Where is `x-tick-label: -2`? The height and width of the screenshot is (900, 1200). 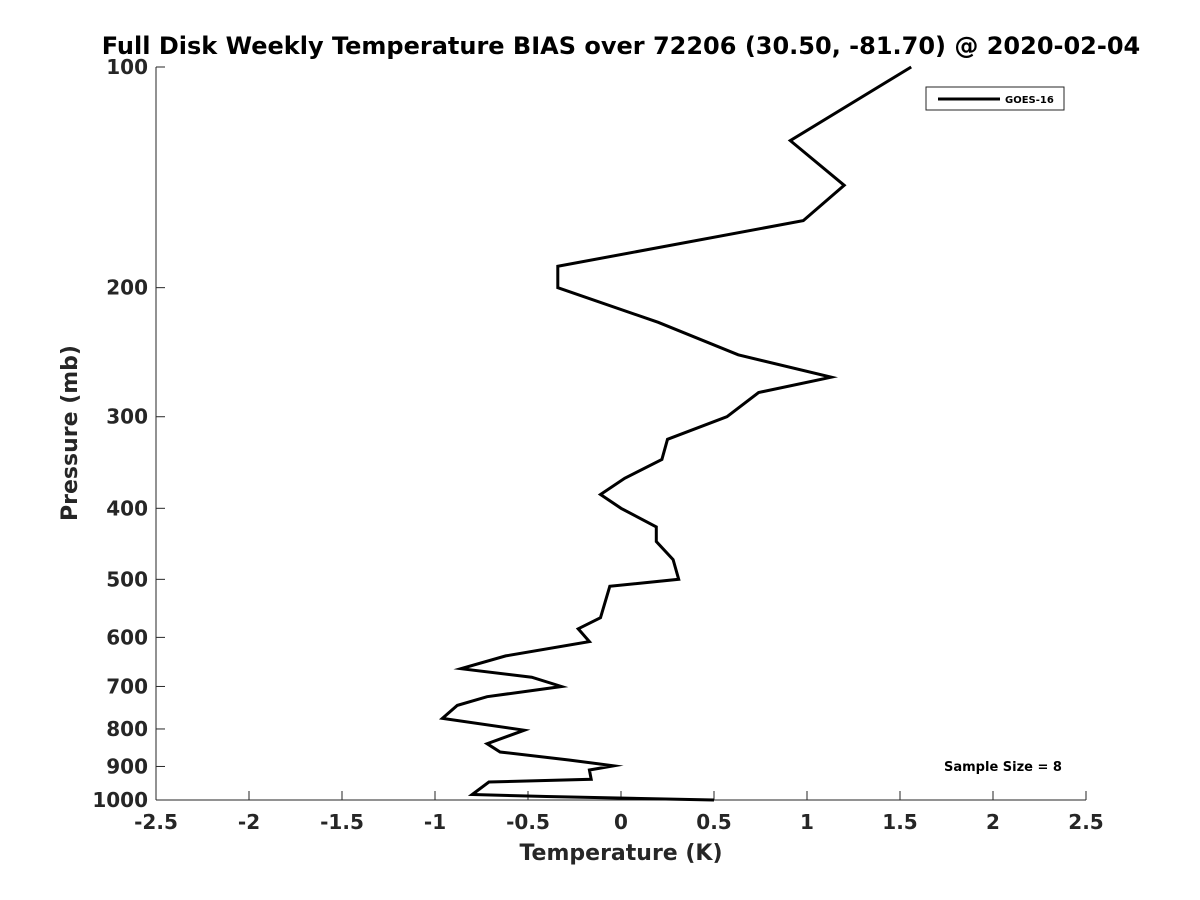 x-tick-label: -2 is located at coordinates (249, 822).